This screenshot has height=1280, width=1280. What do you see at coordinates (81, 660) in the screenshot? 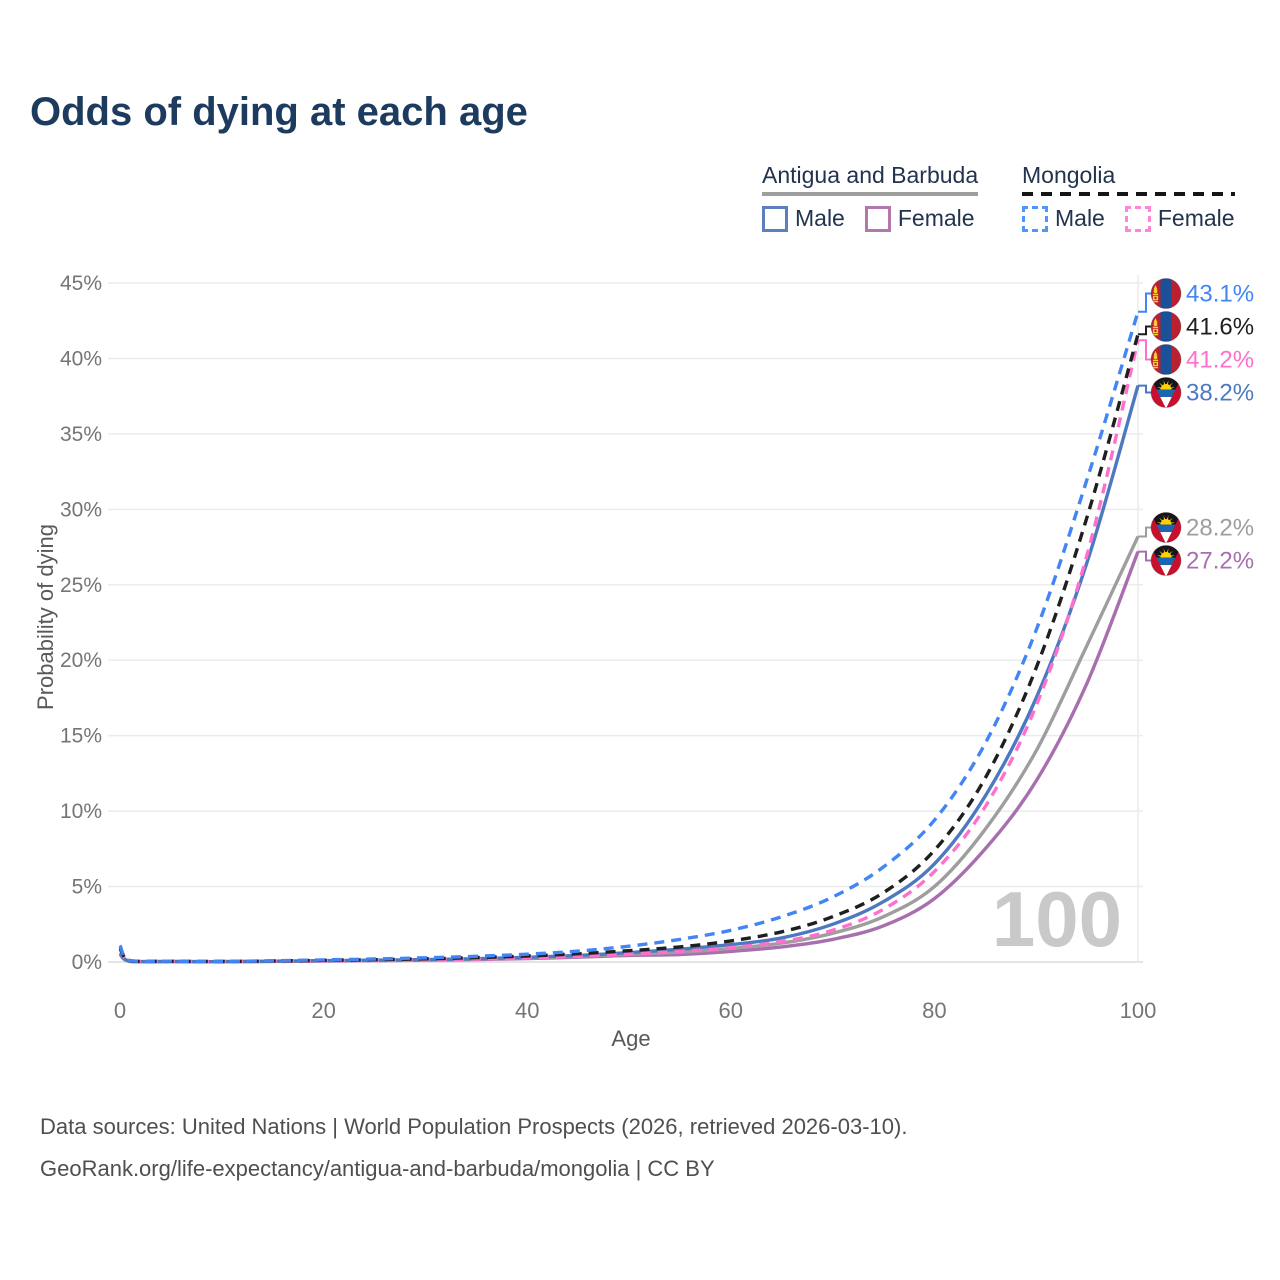
I see `y-tick-label: 20%` at bounding box center [81, 660].